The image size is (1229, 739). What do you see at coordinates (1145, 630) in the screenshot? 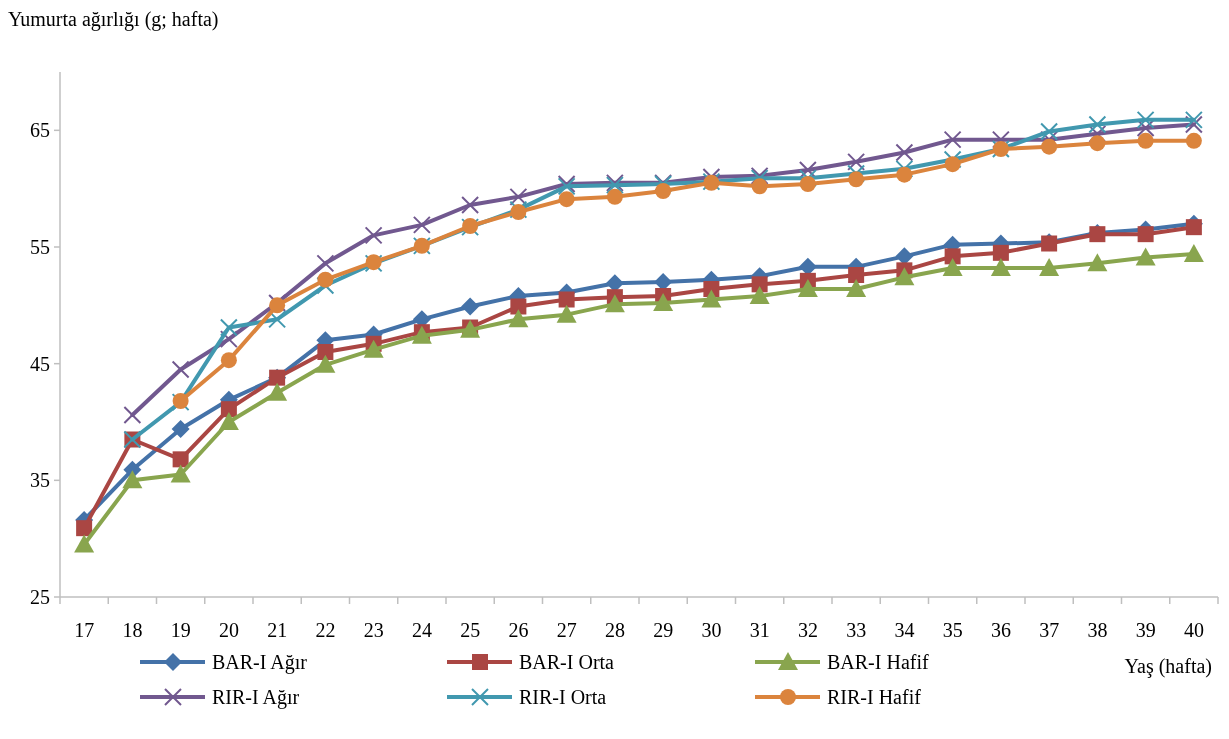
I see `x-tick-label: 39` at bounding box center [1145, 630].